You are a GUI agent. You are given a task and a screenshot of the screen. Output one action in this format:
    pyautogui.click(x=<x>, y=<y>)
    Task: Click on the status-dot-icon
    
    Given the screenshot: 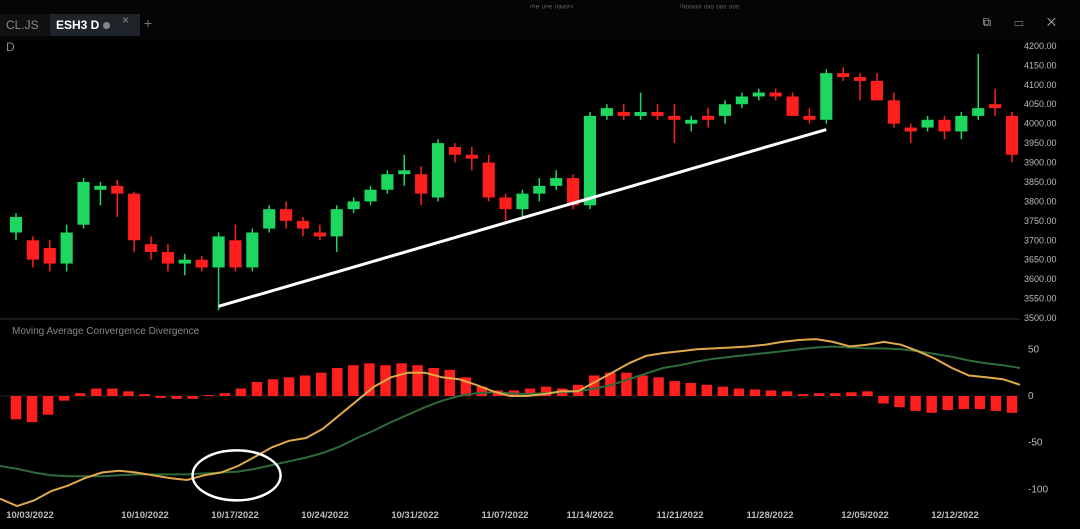 What is the action you would take?
    pyautogui.click(x=107, y=25)
    